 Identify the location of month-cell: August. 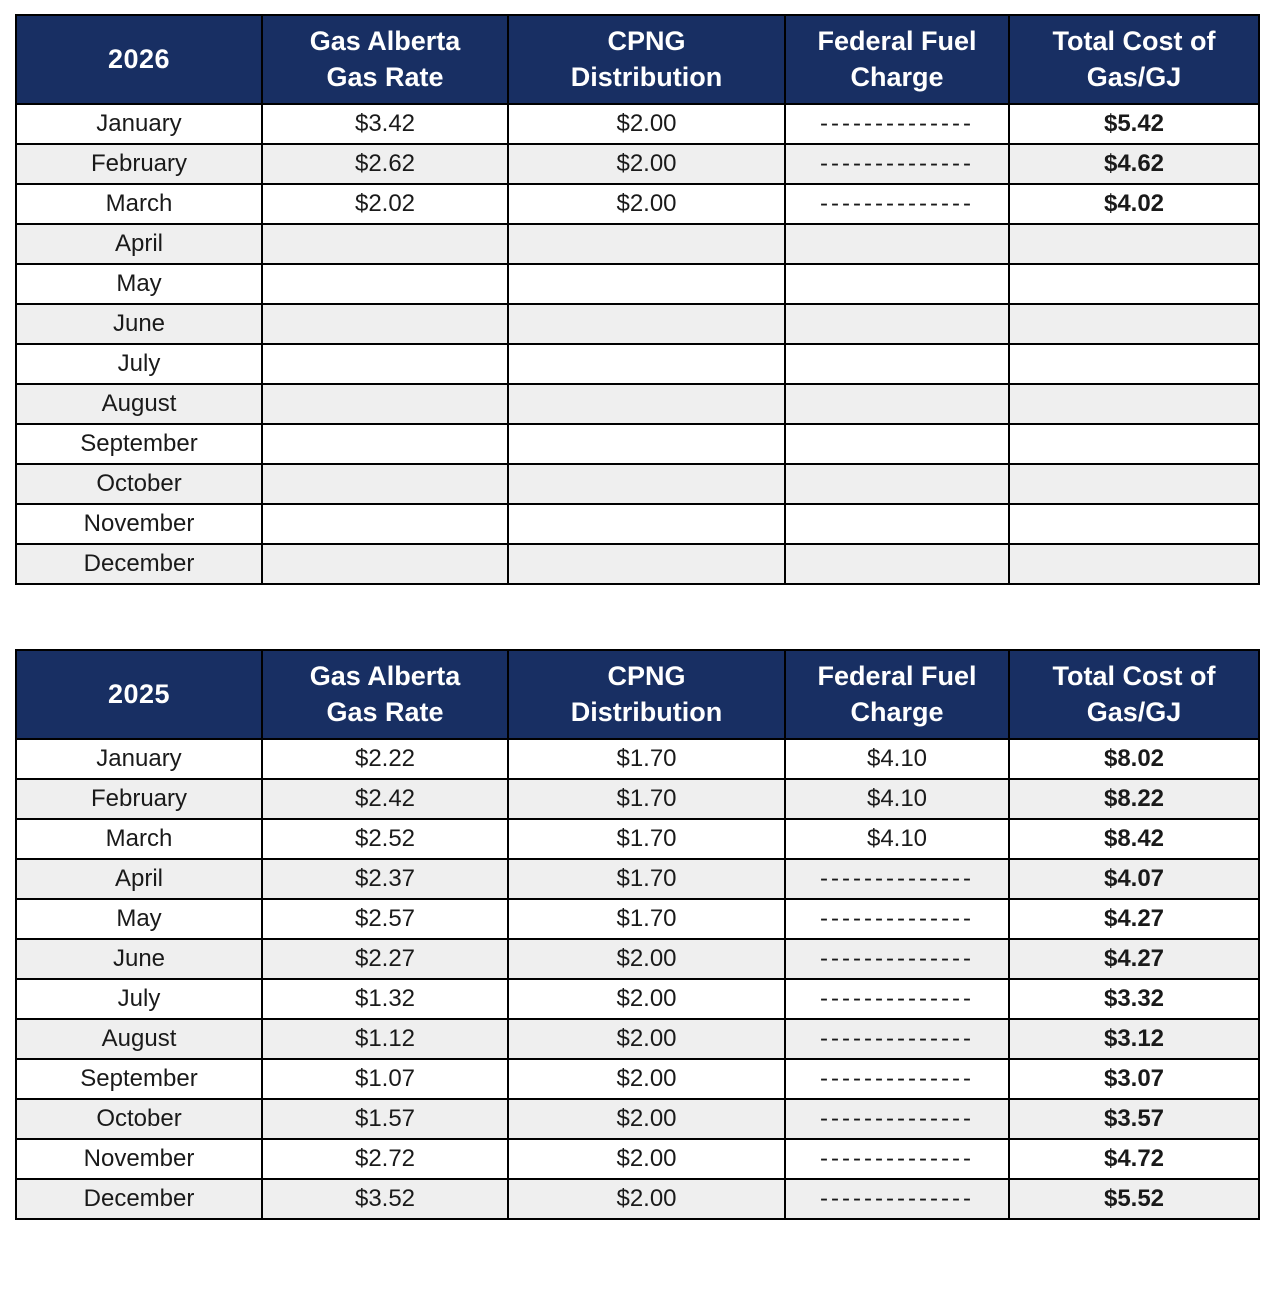
(139, 1039).